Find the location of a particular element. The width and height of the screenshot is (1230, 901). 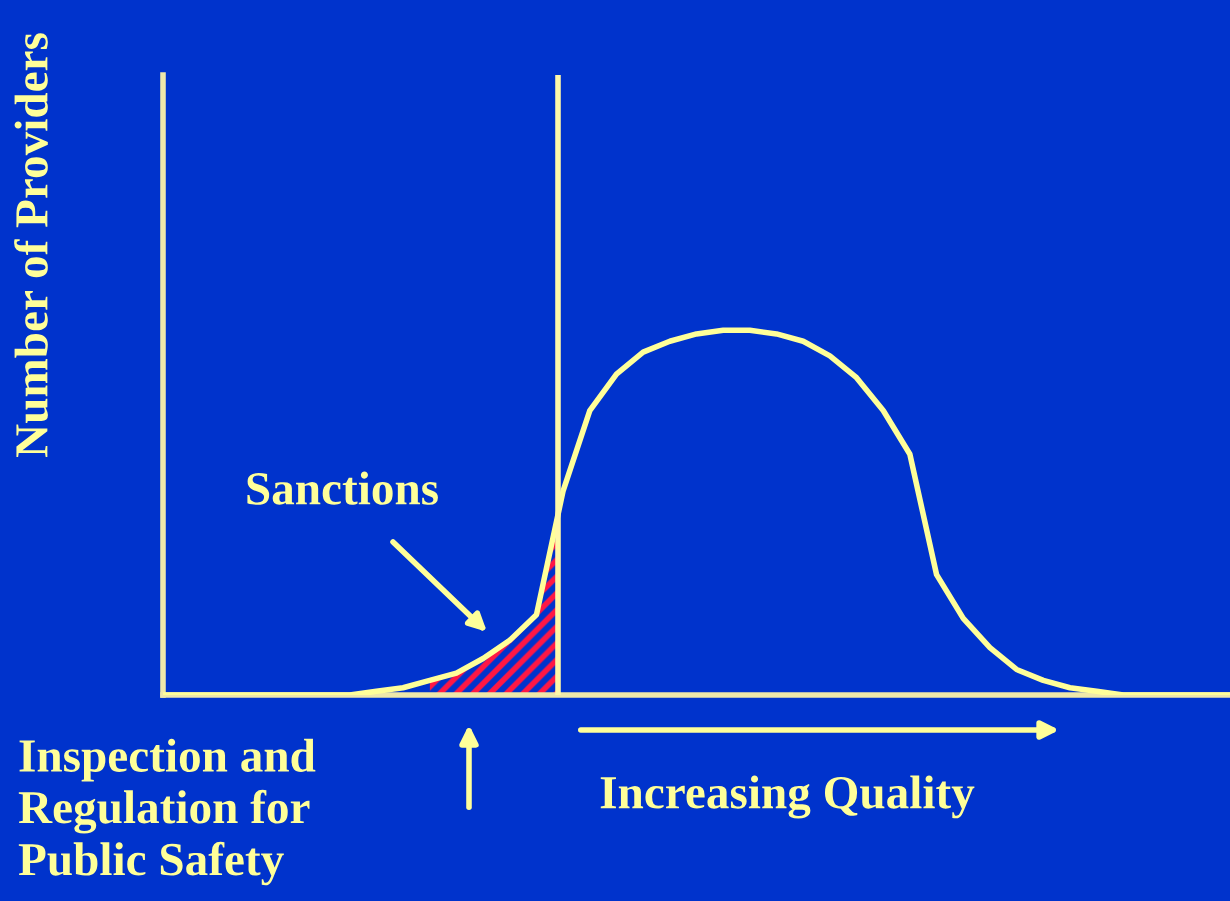

annotation: Sanctions is located at coordinates (342, 488).